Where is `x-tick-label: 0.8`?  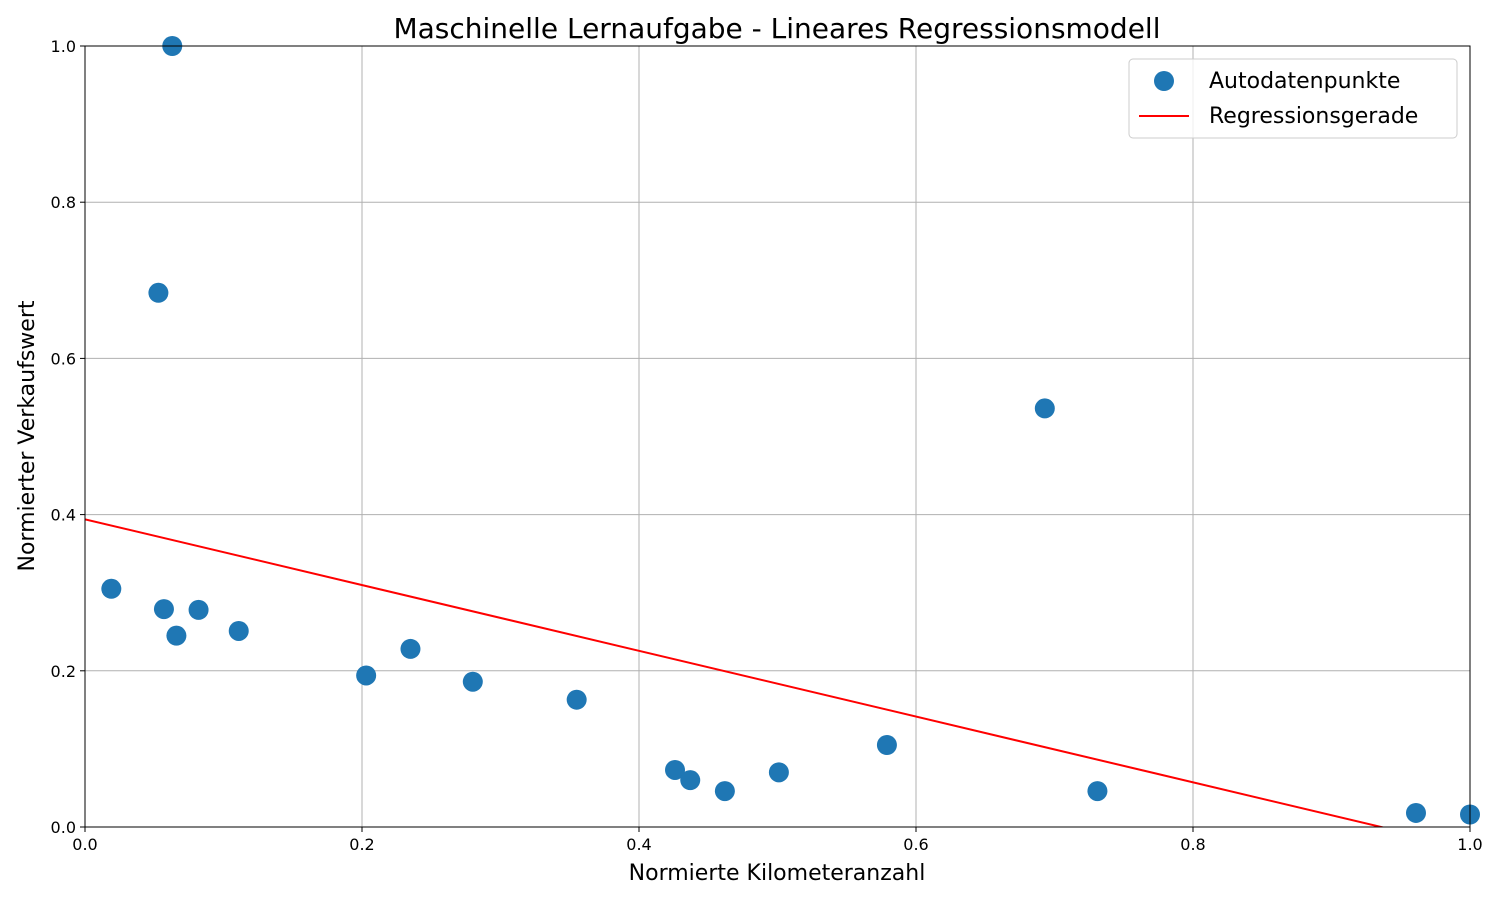 x-tick-label: 0.8 is located at coordinates (1192, 844).